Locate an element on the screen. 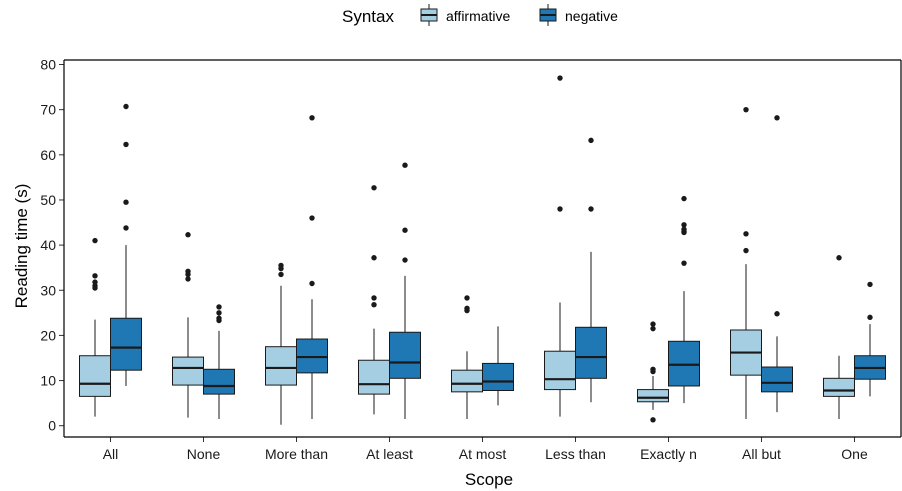  y-tick-label: 20 is located at coordinates (48, 335).